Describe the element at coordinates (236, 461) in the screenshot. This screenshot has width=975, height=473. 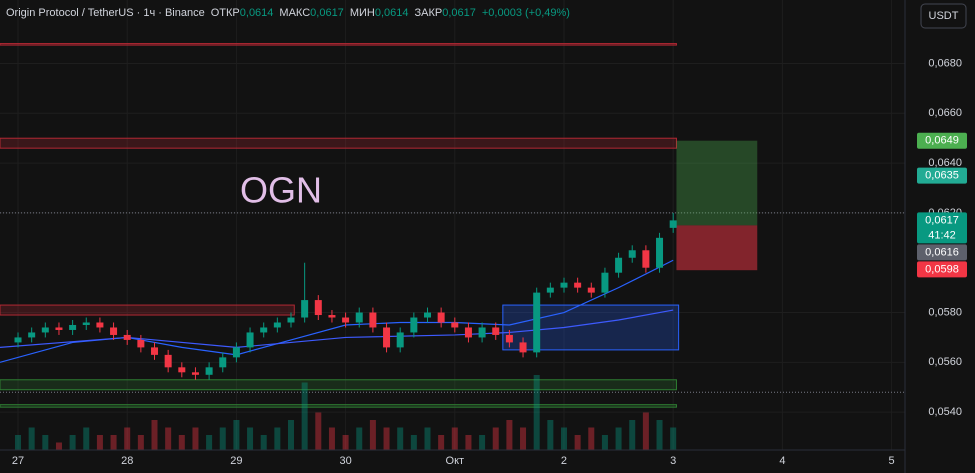
I see `x-tick-label: 29` at that location.